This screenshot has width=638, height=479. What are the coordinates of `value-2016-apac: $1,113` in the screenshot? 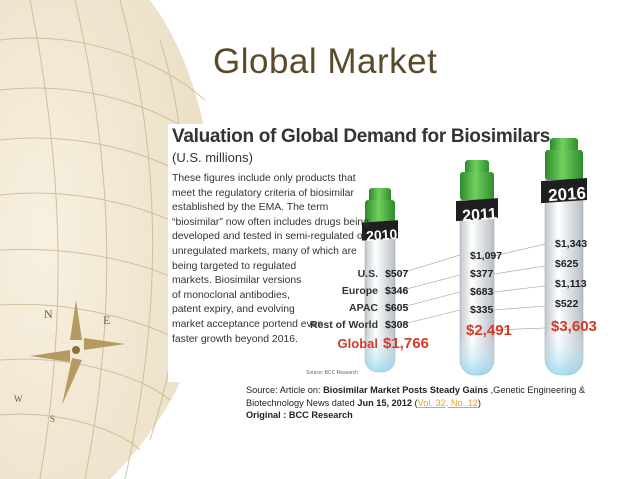 It's located at (571, 284).